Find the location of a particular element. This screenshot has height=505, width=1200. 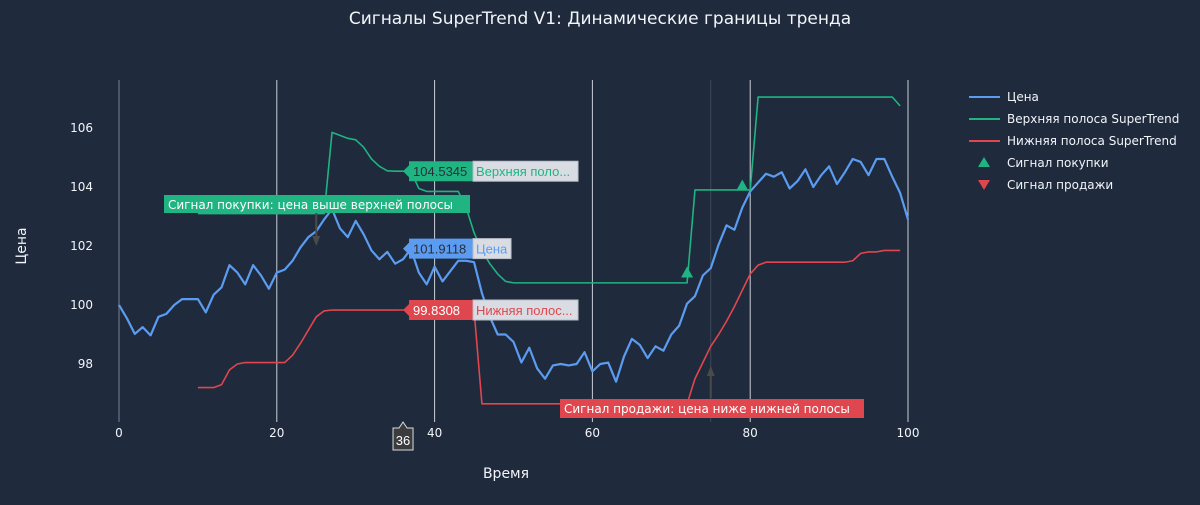

legend-item: Цена is located at coordinates (1004, 97).